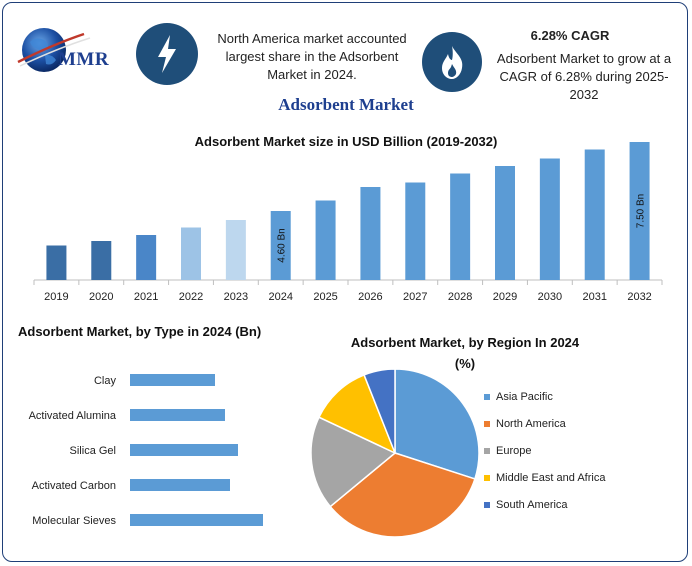 The width and height of the screenshot is (692, 566). What do you see at coordinates (180, 485) in the screenshot?
I see `bar-activated-carbon` at bounding box center [180, 485].